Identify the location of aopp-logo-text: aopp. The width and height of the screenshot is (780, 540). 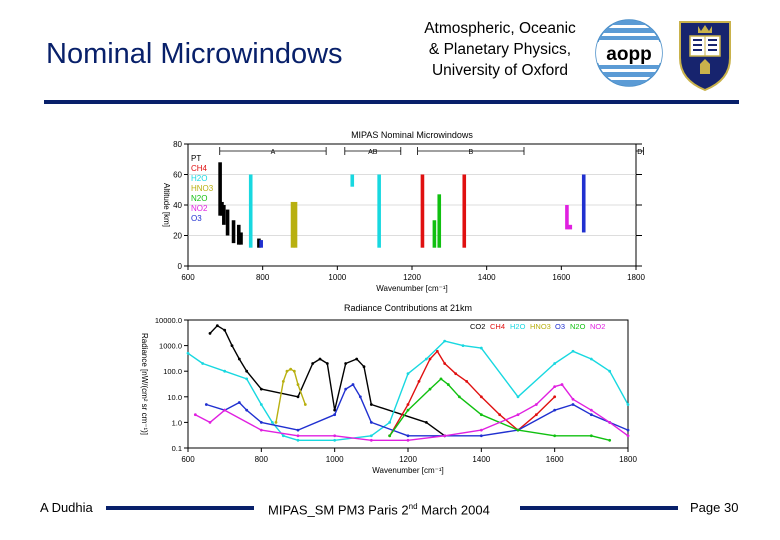
(628, 54).